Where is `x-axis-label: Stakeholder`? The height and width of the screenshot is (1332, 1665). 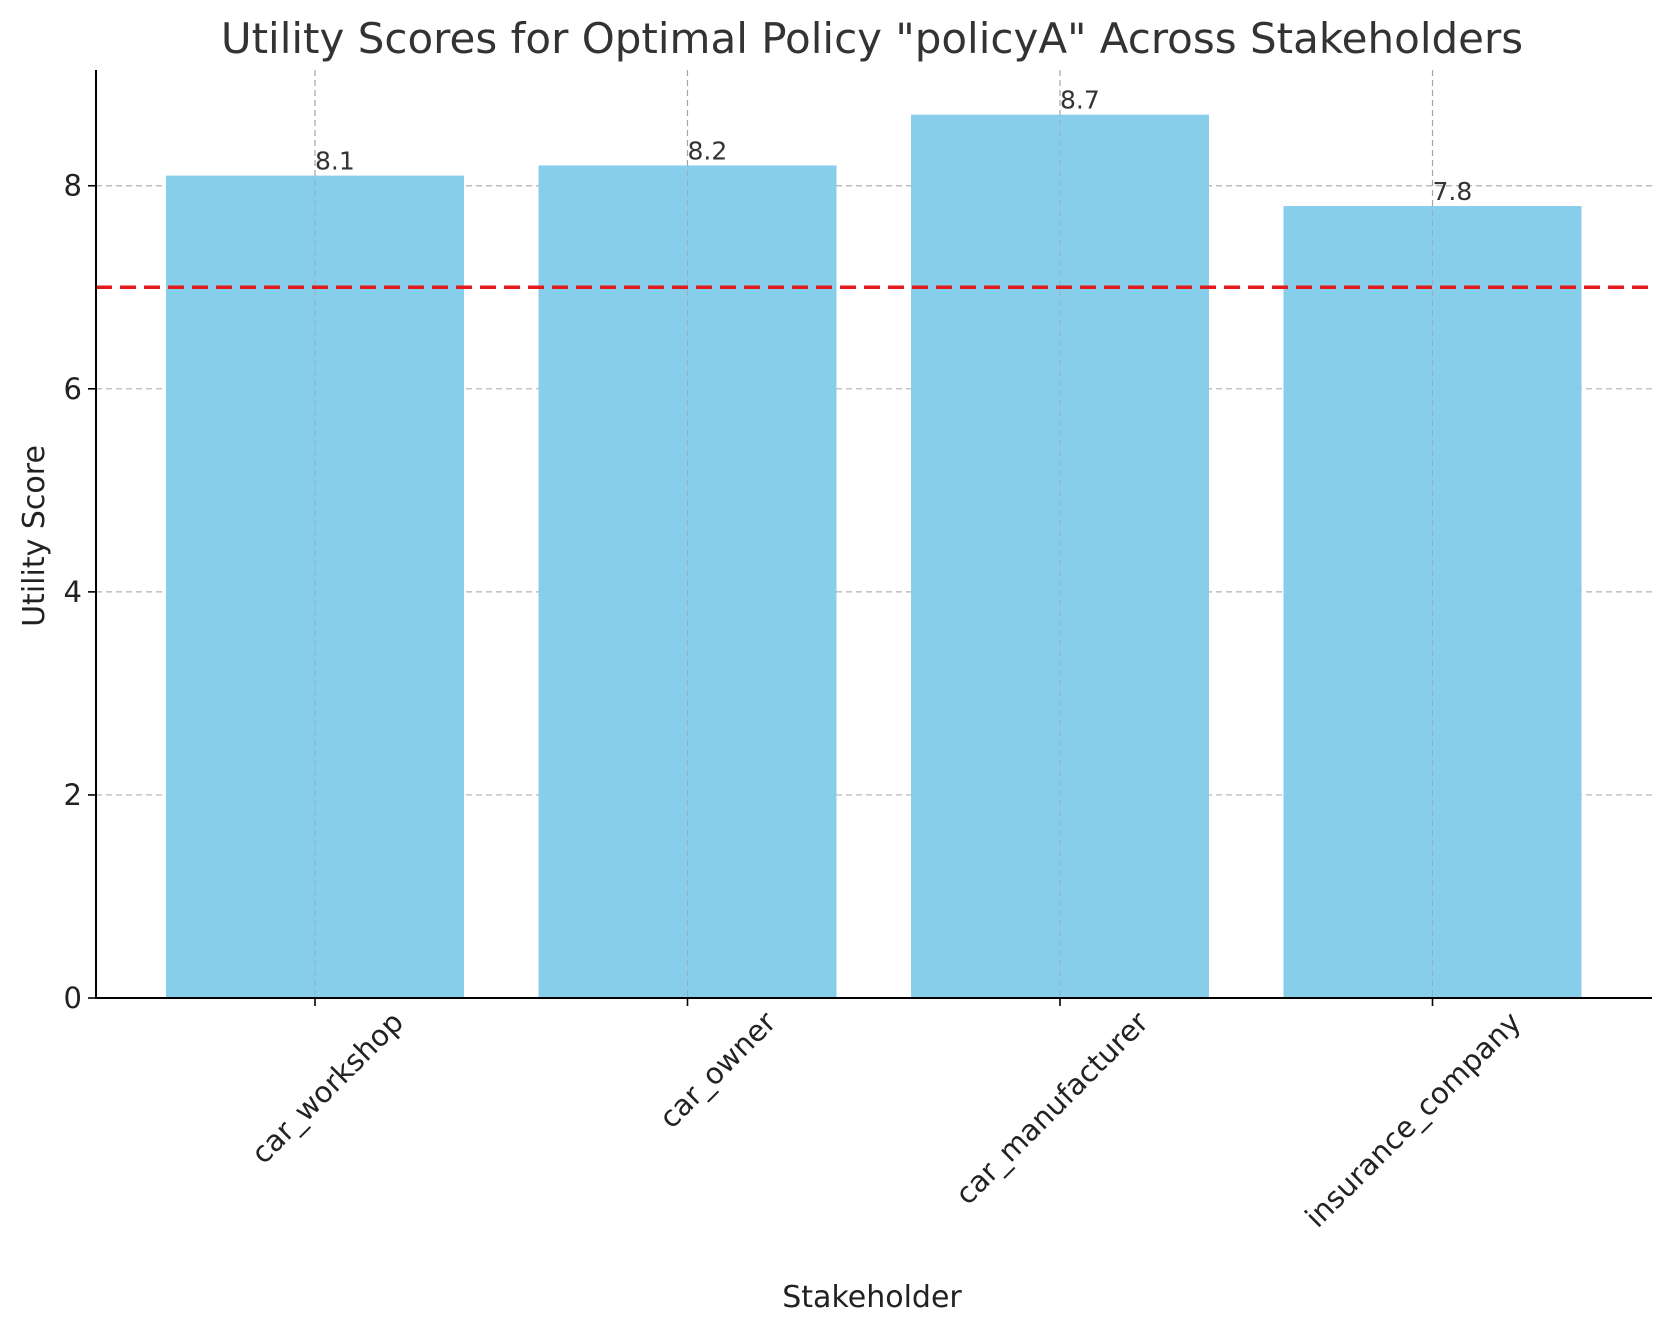 x-axis-label: Stakeholder is located at coordinates (872, 1297).